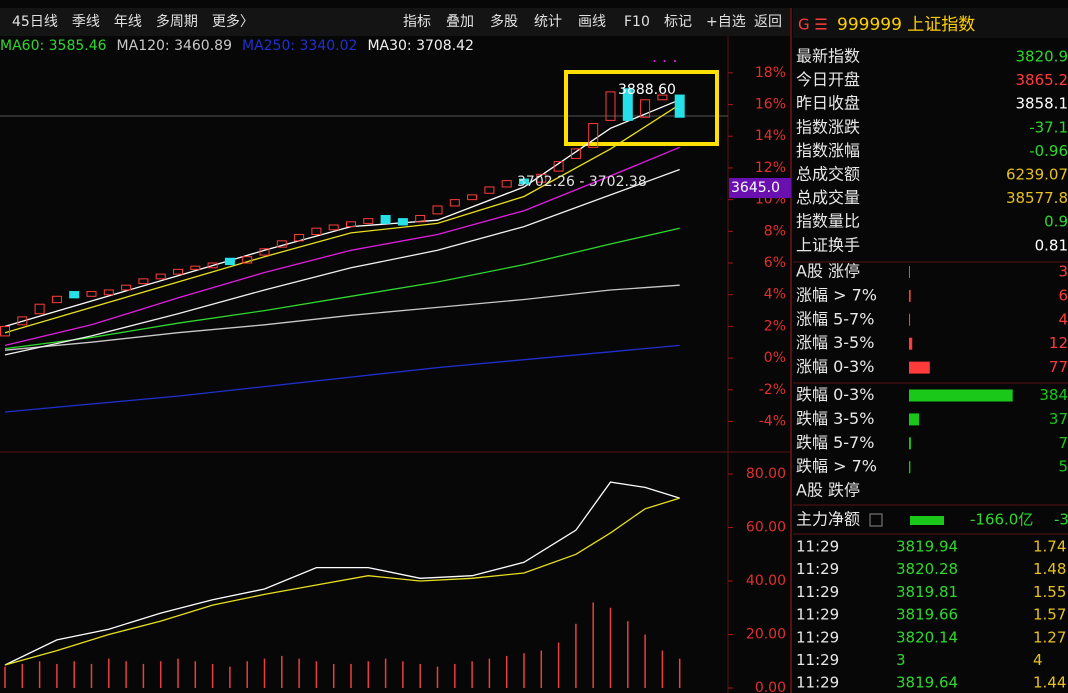 This screenshot has height=693, width=1068. Describe the element at coordinates (1049, 592) in the screenshot. I see `tick-volume: 1.55` at that location.